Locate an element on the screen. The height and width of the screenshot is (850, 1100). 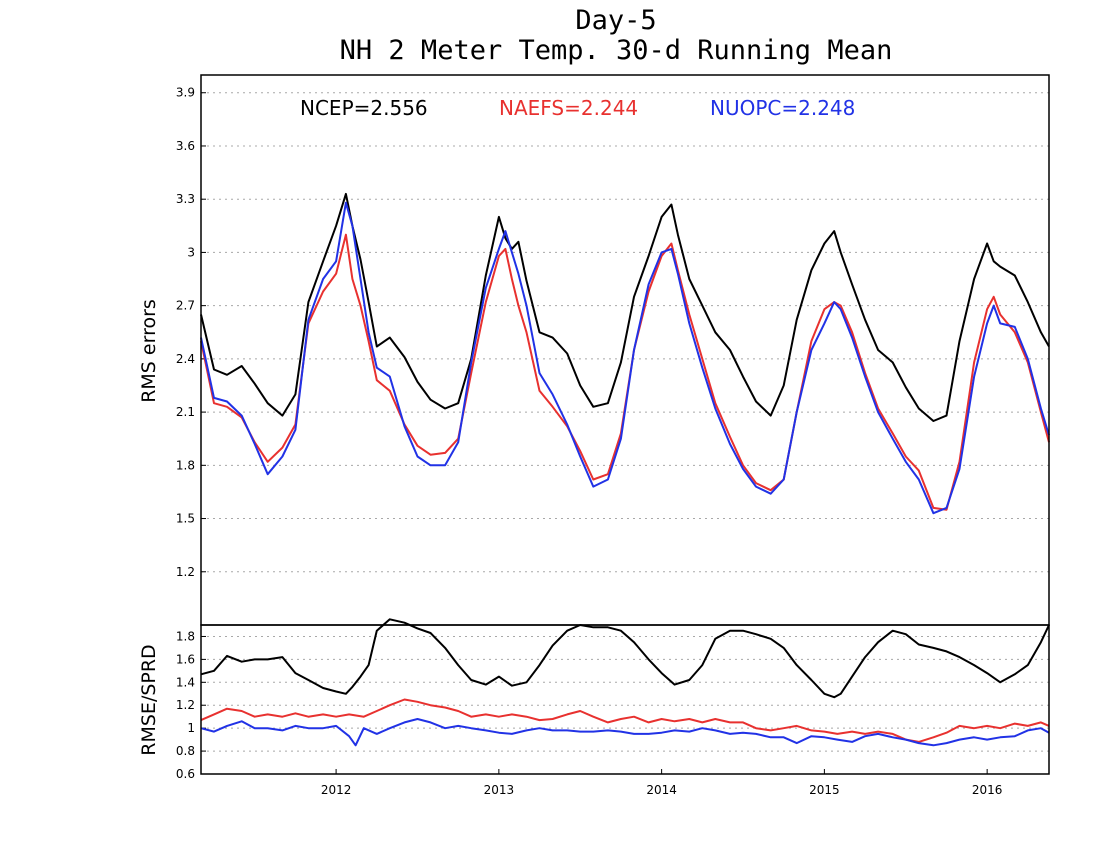
bottom-y-tick-label: 1 is located at coordinates (191, 728).